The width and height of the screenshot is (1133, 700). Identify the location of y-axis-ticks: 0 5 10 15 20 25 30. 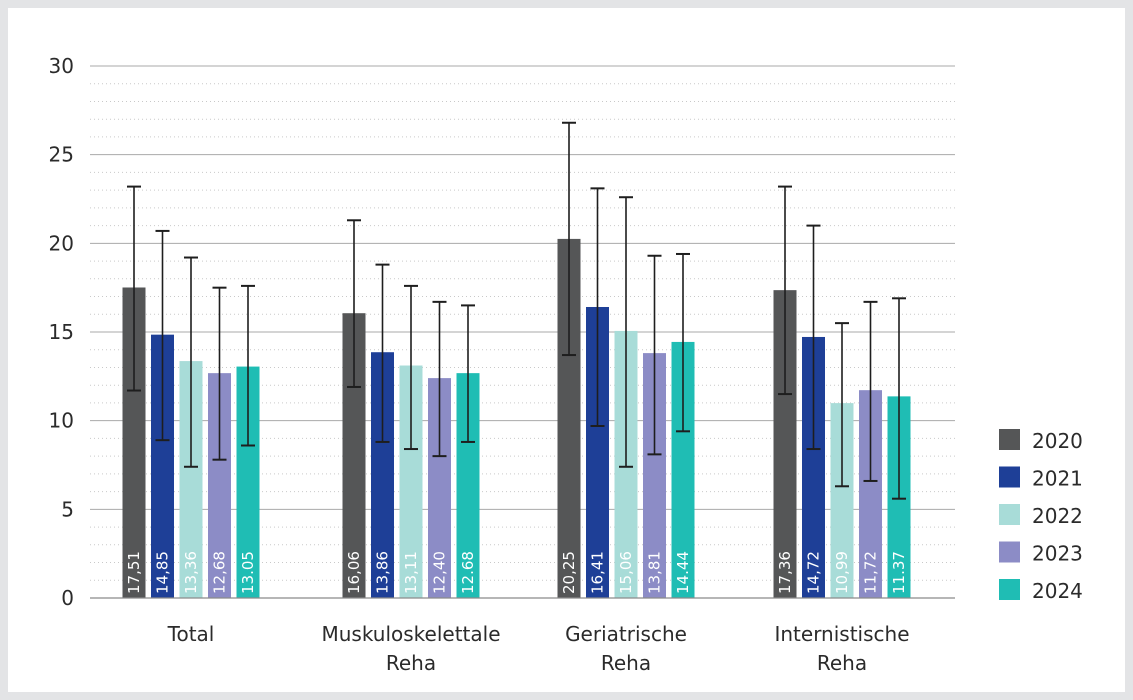
(61, 332).